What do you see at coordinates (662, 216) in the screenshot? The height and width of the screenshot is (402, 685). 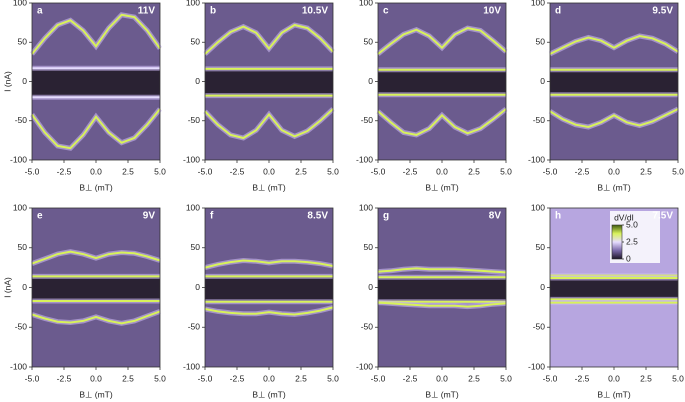 I see `panel-title: 7.5V` at bounding box center [662, 216].